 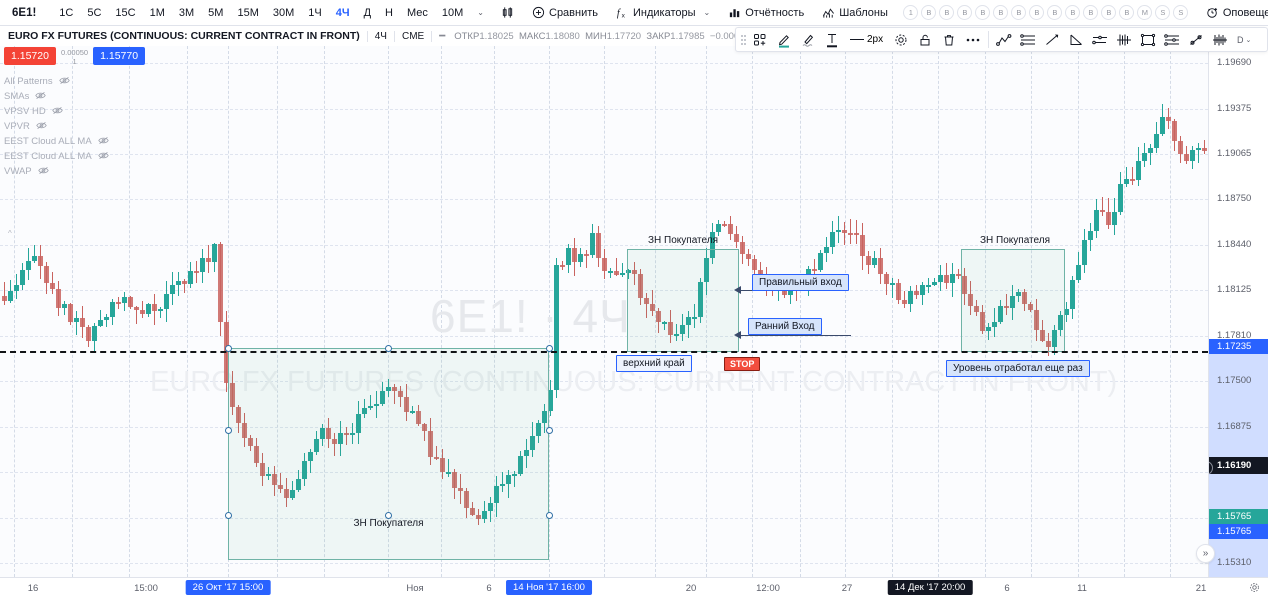 I want to click on price-badge-top: 1.17235, so click(x=1238, y=346).